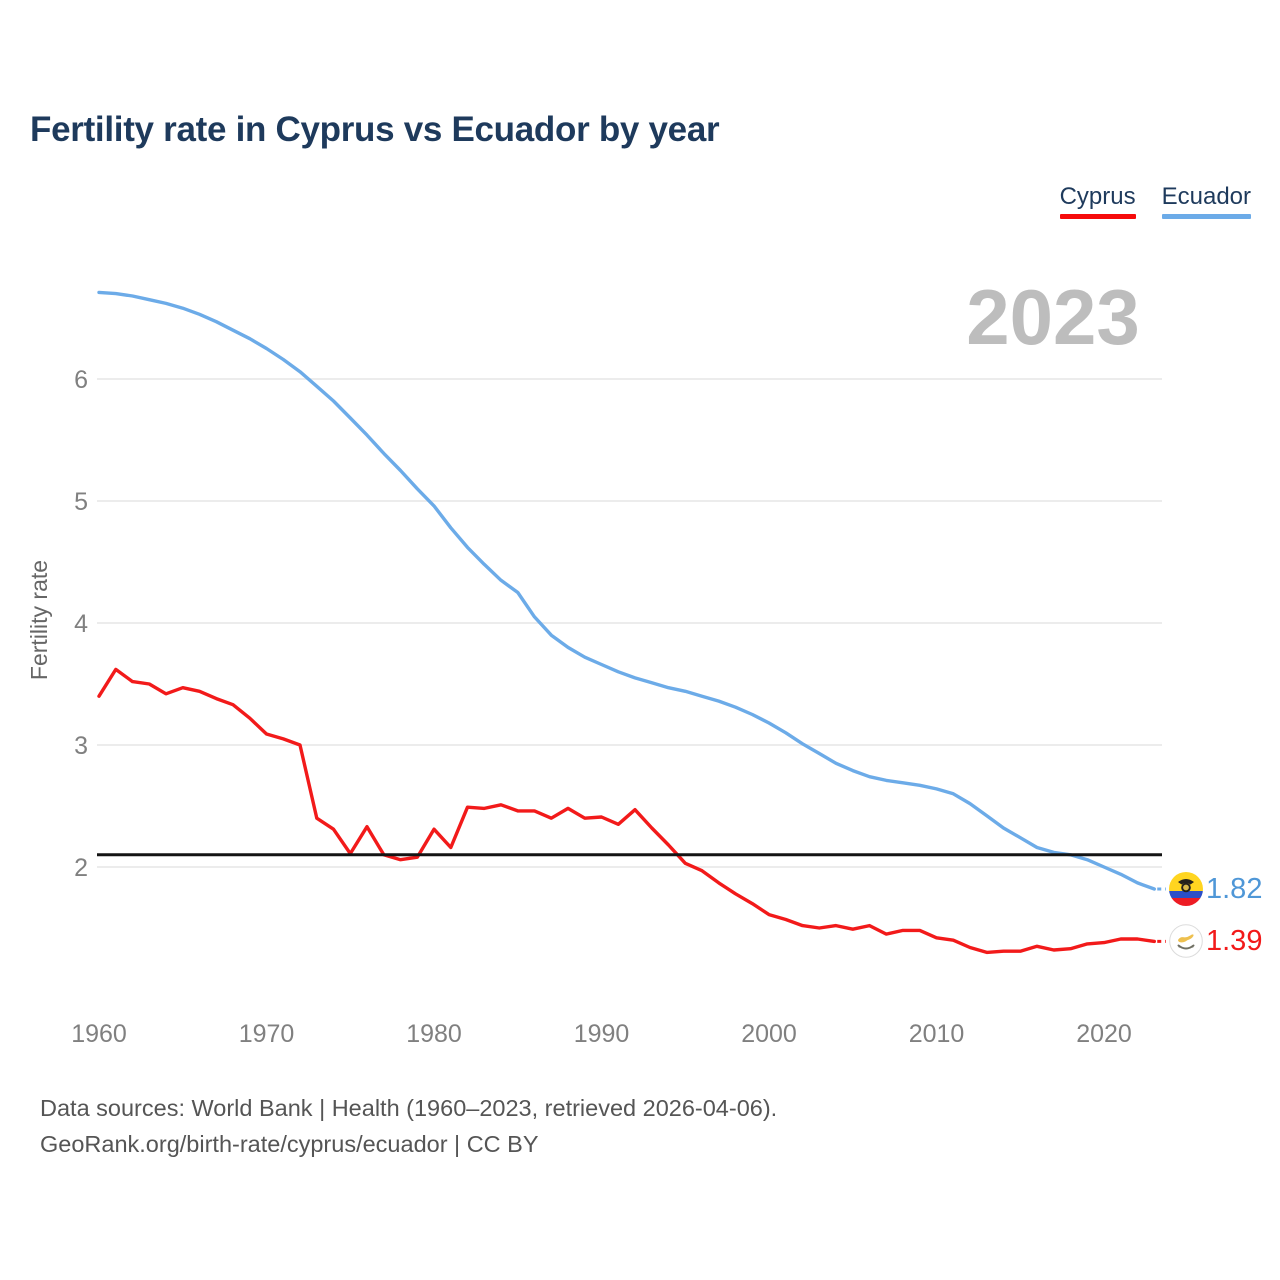 The width and height of the screenshot is (1280, 1280). I want to click on y-axis-title: Fertility rate, so click(39, 620).